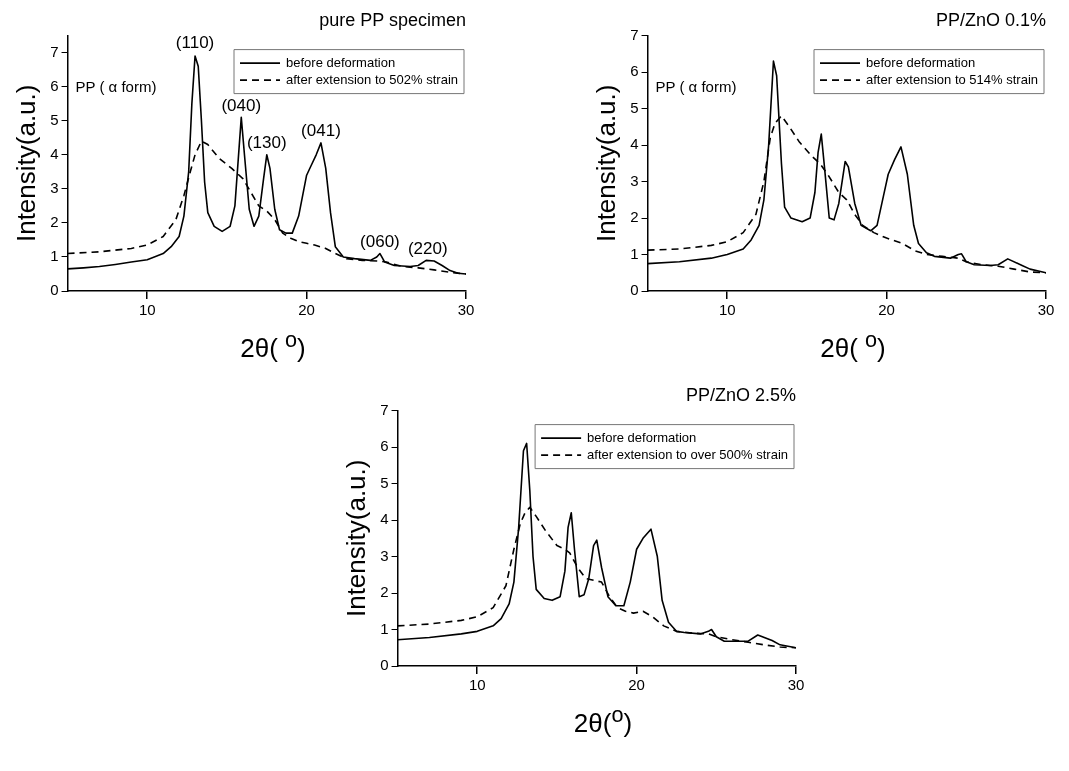  What do you see at coordinates (266, 142) in the screenshot?
I see `annotation: (130)` at bounding box center [266, 142].